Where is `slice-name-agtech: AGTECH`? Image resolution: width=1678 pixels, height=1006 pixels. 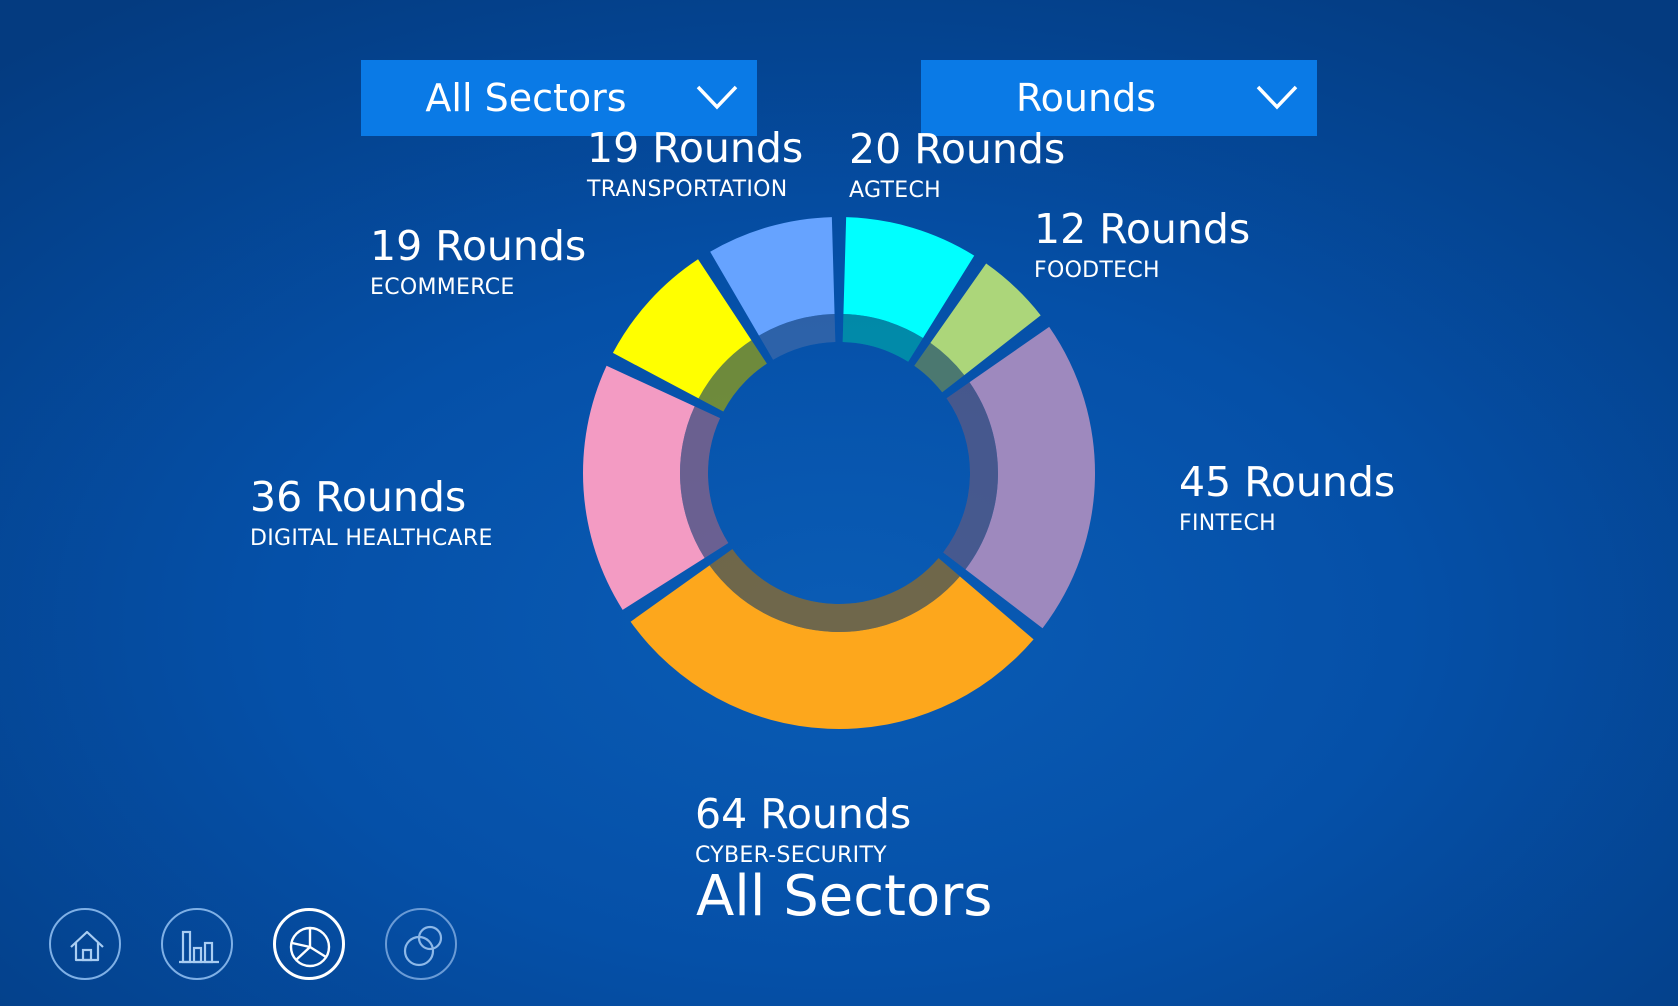
slice-name-agtech: AGTECH is located at coordinates (895, 190).